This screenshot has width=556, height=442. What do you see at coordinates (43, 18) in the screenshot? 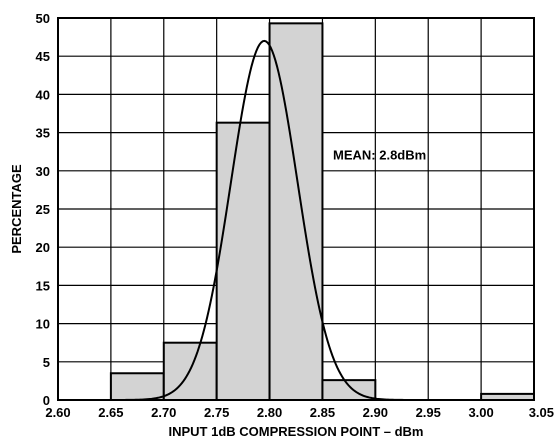
I see `y-tick-label: 50` at bounding box center [43, 18].